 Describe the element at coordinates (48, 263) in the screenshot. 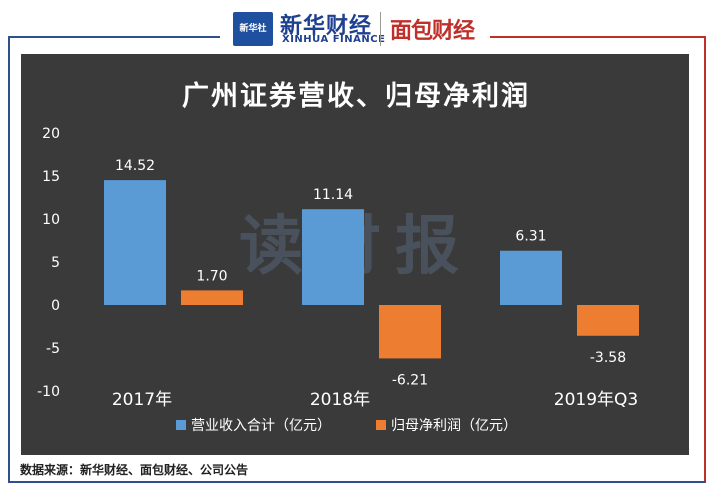

I see `y-axis: 20 15 10 5 0 -5 -10` at that location.